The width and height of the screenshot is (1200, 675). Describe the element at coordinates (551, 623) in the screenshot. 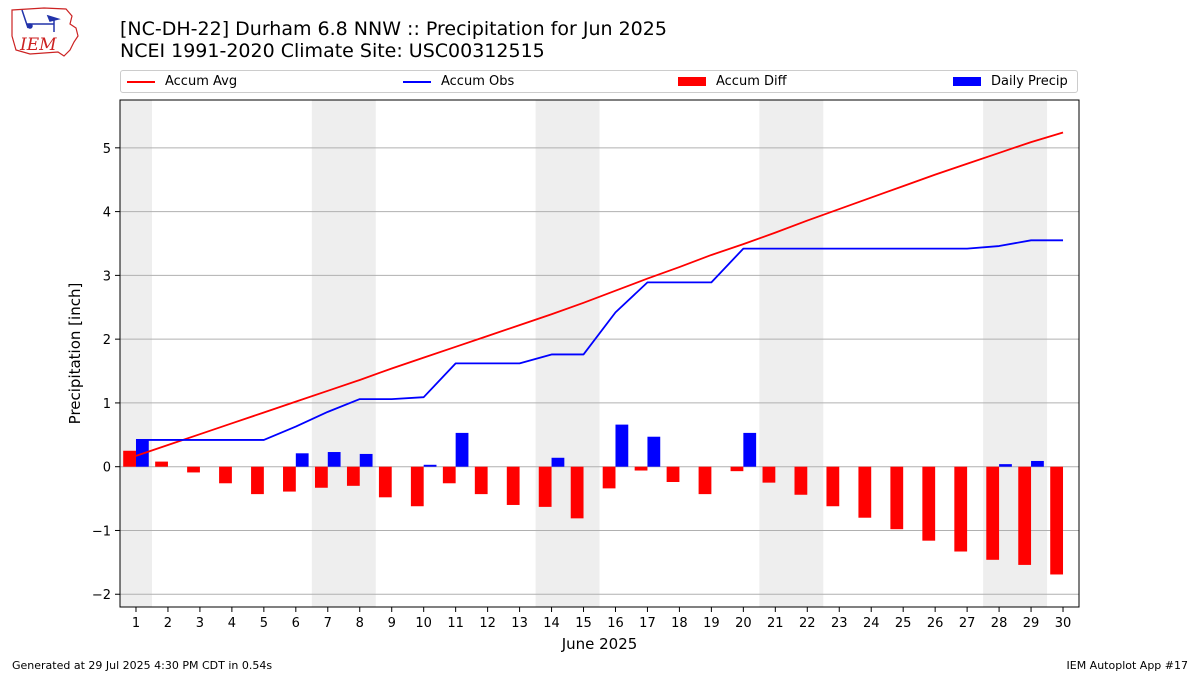

I see `x-tick-label: 14` at that location.